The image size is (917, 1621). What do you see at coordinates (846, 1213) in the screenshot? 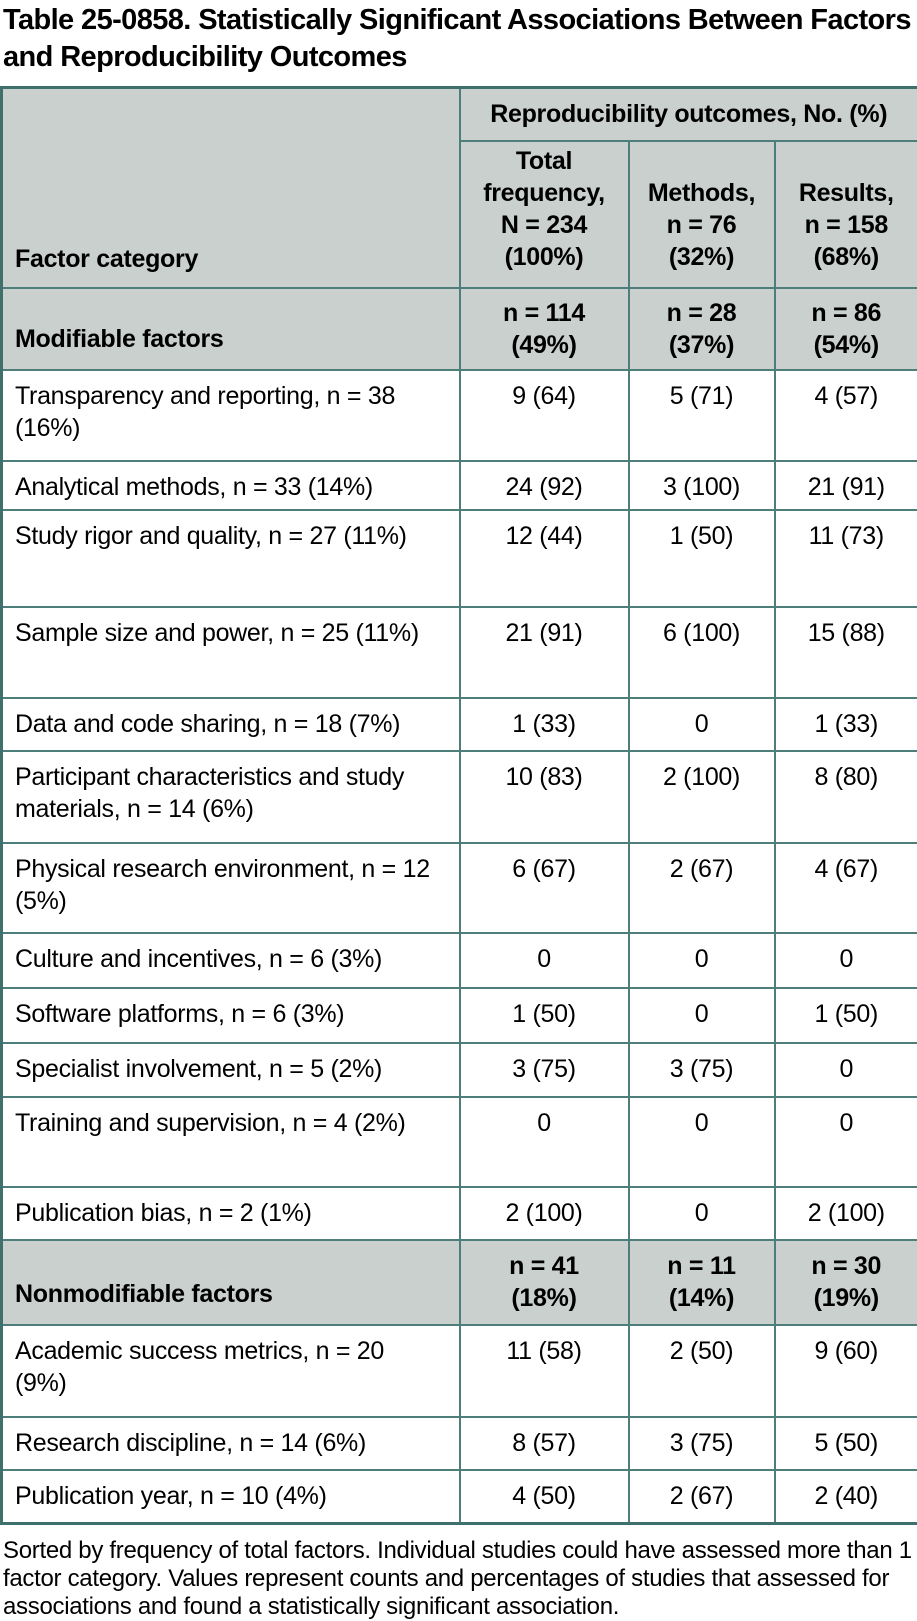
I see `row-value-results: 2 (100)` at bounding box center [846, 1213].